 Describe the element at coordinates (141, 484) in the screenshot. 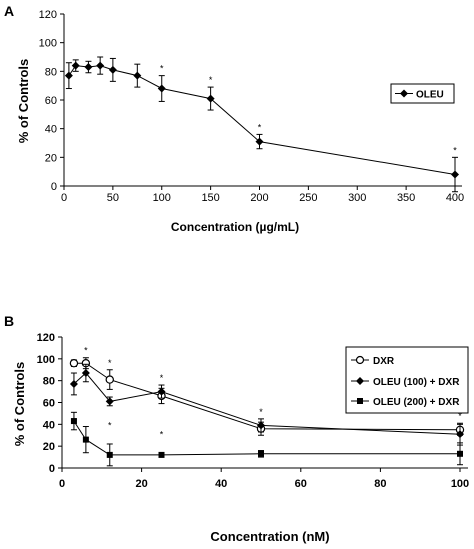

I see `b-x-tick-label: 20` at that location.